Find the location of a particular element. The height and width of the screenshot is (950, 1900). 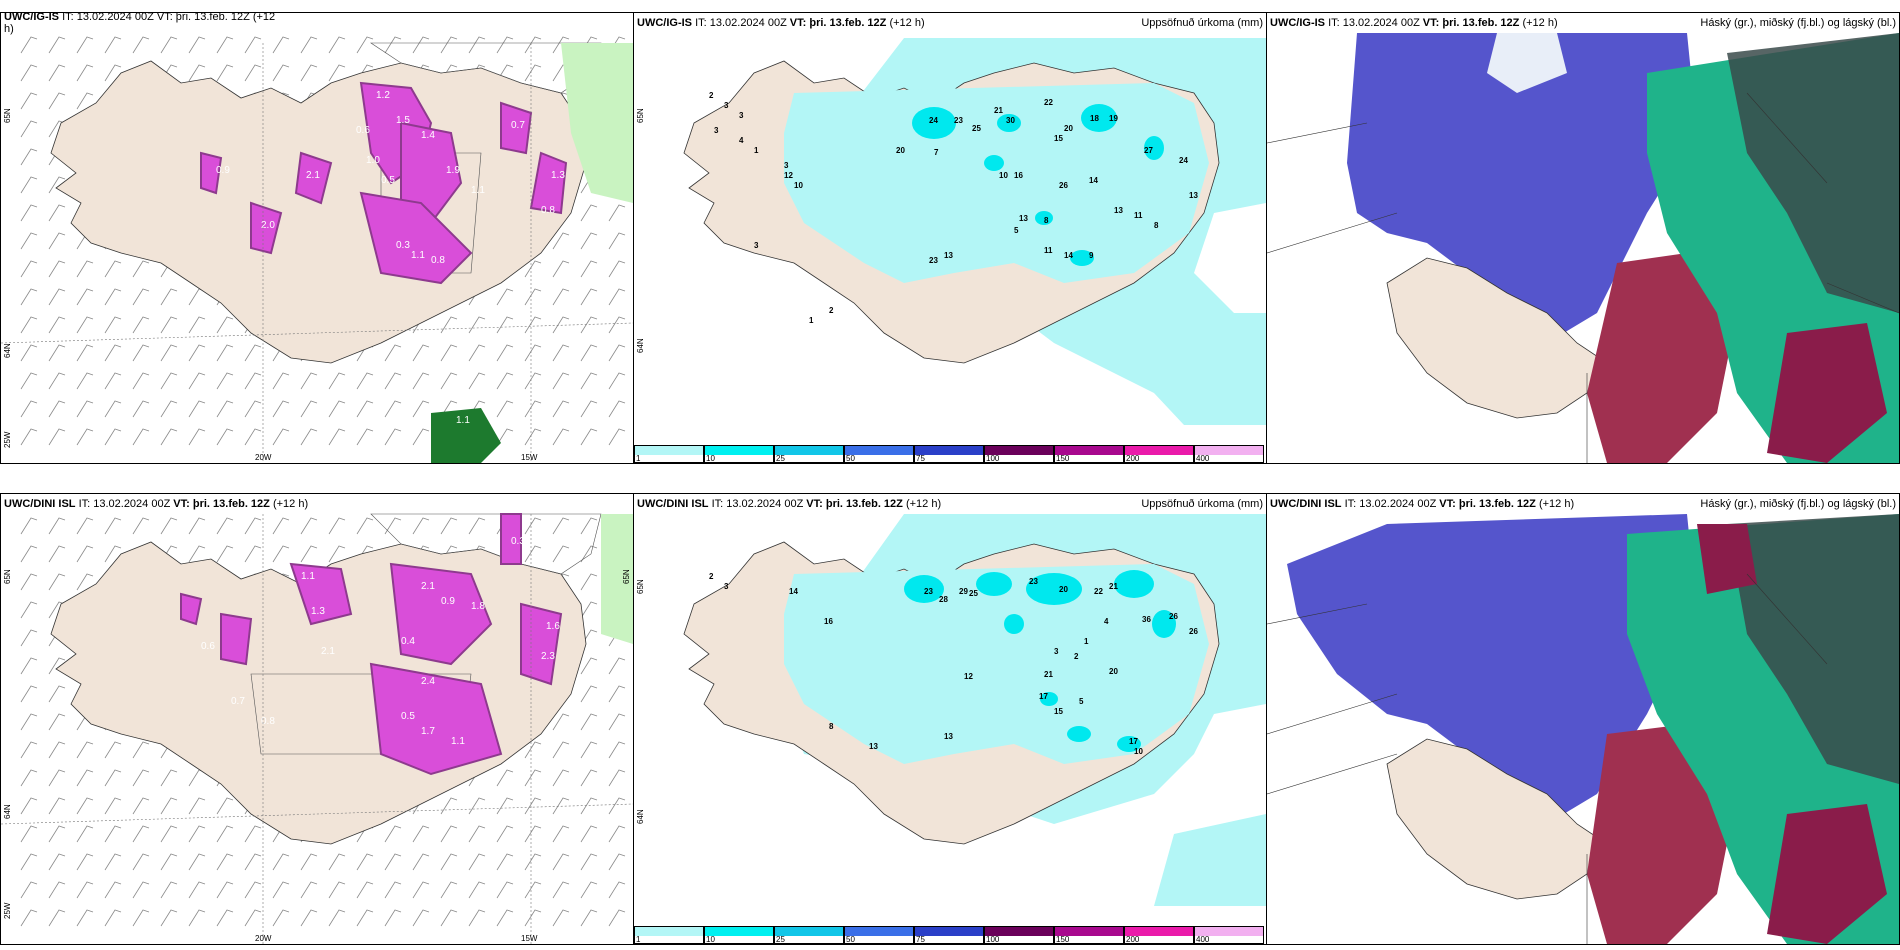

lon-label: 25W is located at coordinates (7, 439).